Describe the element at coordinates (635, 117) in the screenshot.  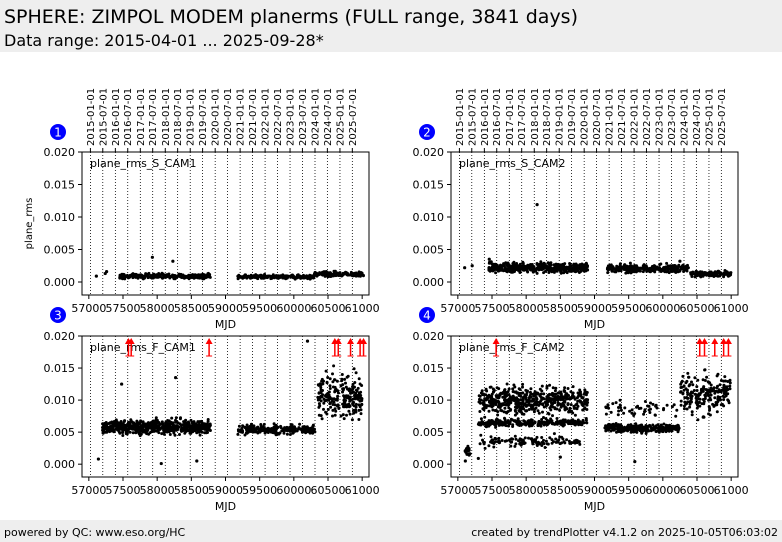
I see `date-tick-label: 2022-01-01` at that location.